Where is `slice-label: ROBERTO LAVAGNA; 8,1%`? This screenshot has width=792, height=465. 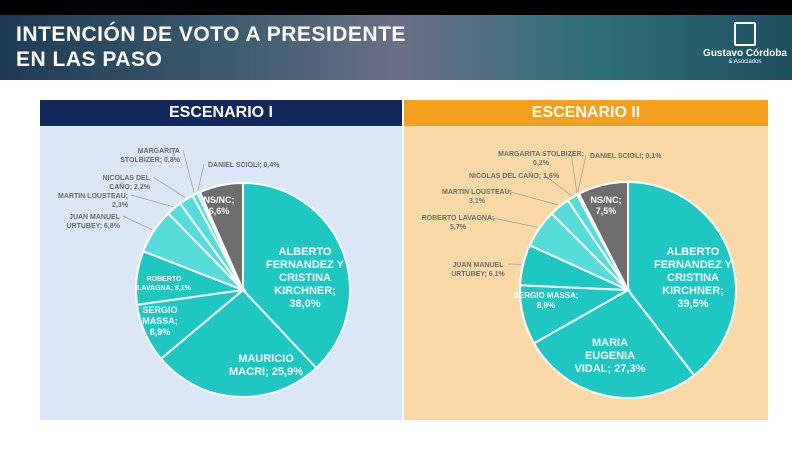
slice-label: ROBERTO LAVAGNA; 8,1% is located at coordinates (164, 284).